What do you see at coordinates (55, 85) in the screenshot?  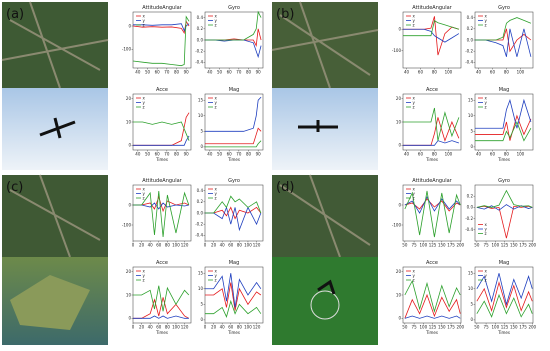 I see `panel-a-images` at bounding box center [55, 85].